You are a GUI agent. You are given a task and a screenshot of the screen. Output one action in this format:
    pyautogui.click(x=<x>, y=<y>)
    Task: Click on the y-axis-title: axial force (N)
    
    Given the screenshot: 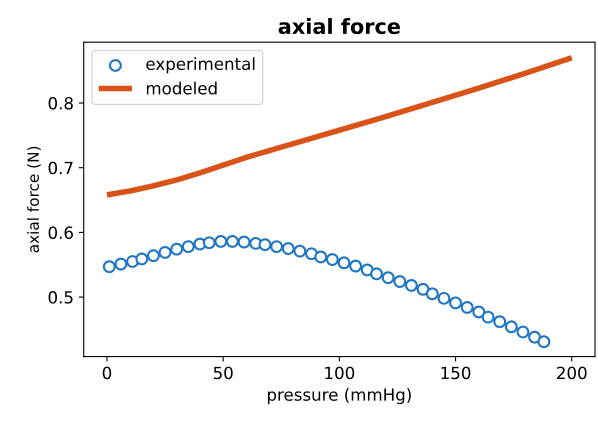 What is the action you would take?
    pyautogui.click(x=34, y=199)
    